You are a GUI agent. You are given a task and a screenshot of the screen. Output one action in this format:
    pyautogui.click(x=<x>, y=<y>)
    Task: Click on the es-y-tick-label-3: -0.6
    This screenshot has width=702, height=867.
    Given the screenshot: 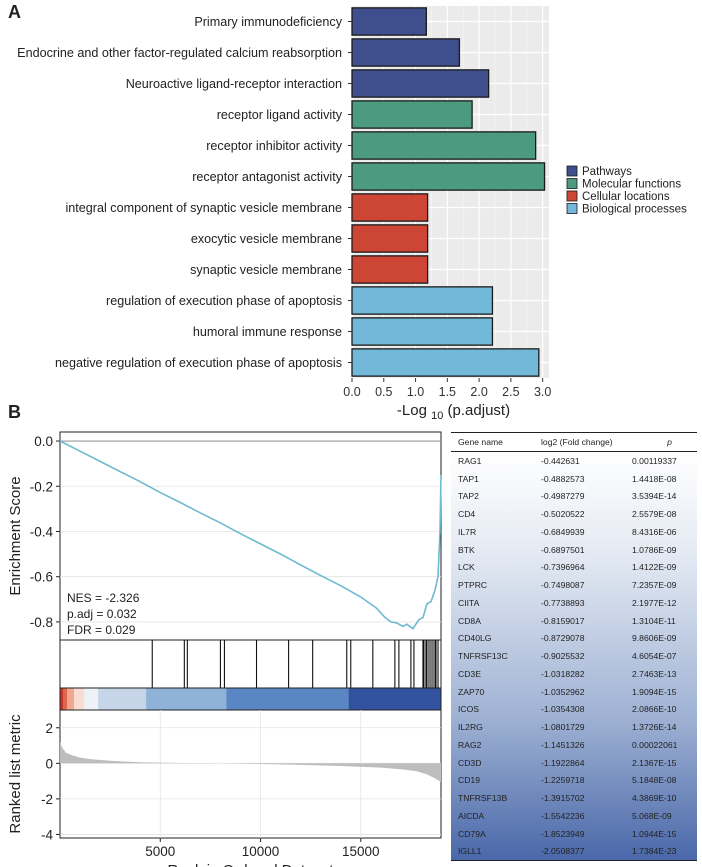 What is the action you would take?
    pyautogui.click(x=41, y=577)
    